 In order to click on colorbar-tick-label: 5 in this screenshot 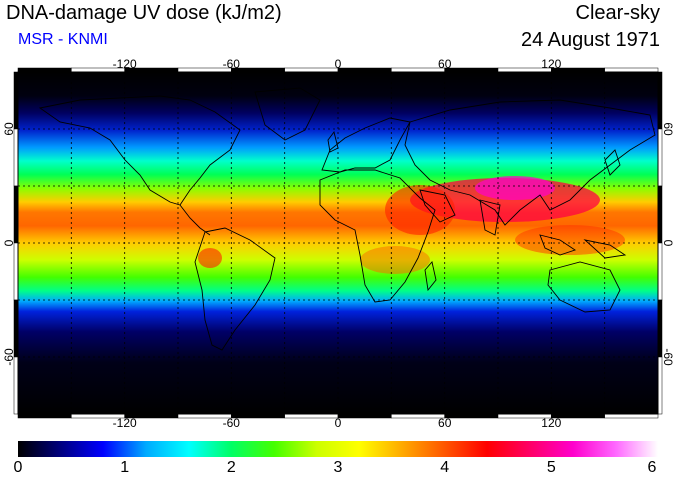, I will do `click(551, 467)`.